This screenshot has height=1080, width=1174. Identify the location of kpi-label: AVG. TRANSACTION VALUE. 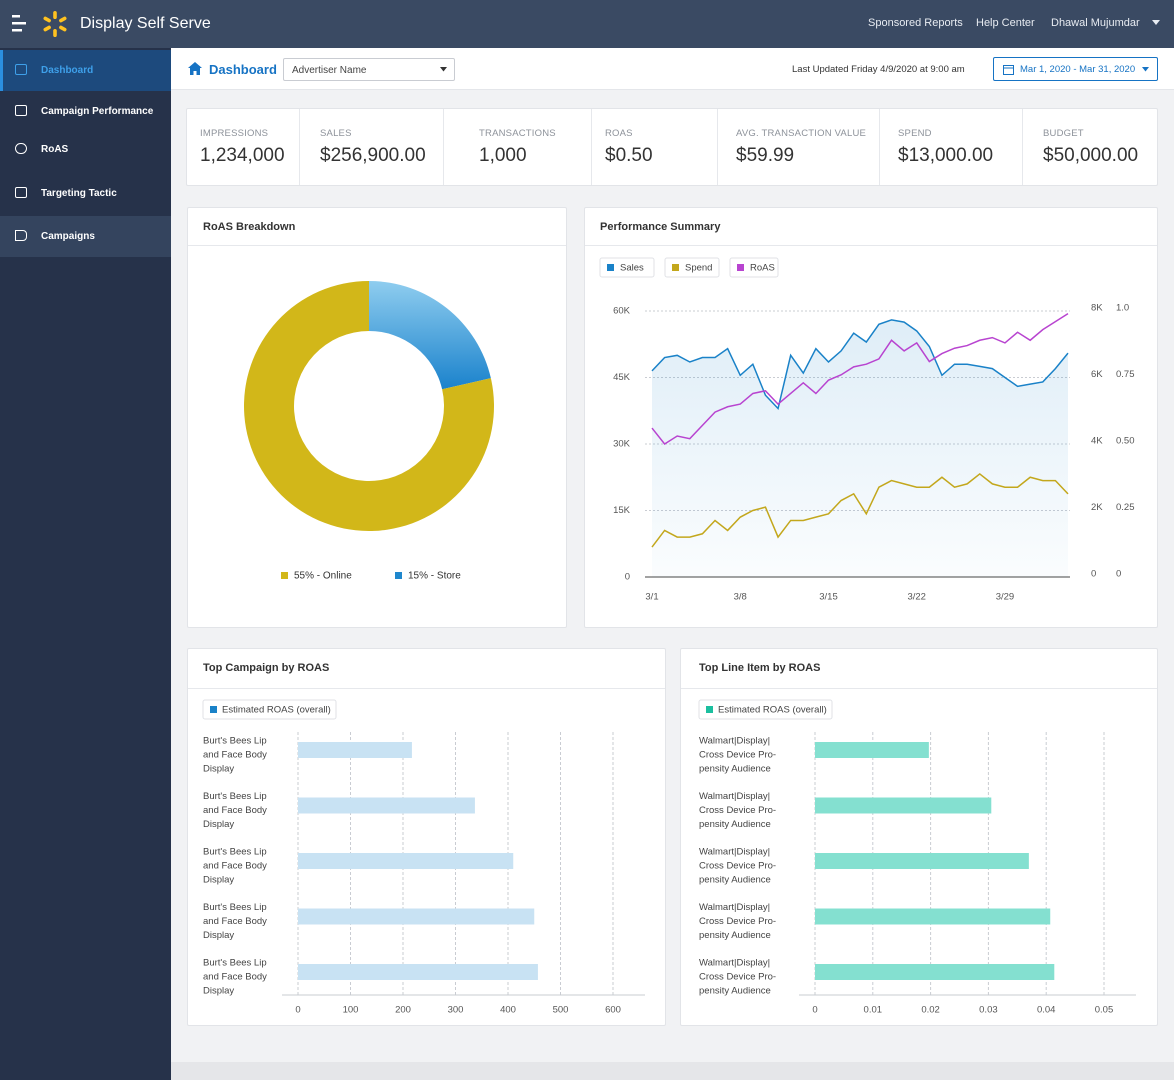
(801, 133).